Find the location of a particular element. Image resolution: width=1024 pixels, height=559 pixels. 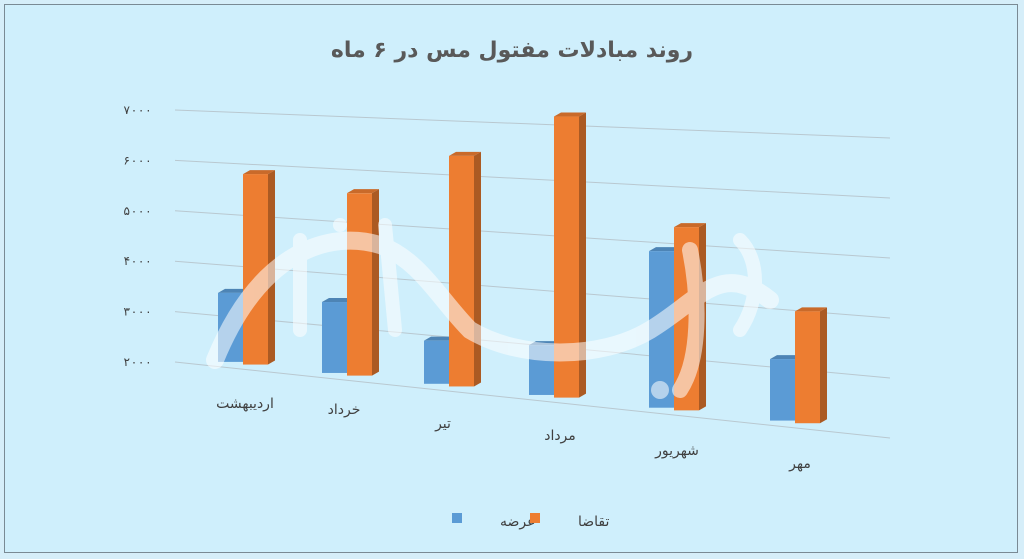

y-tick-label: ۶۰۰۰ is located at coordinates (137, 160).